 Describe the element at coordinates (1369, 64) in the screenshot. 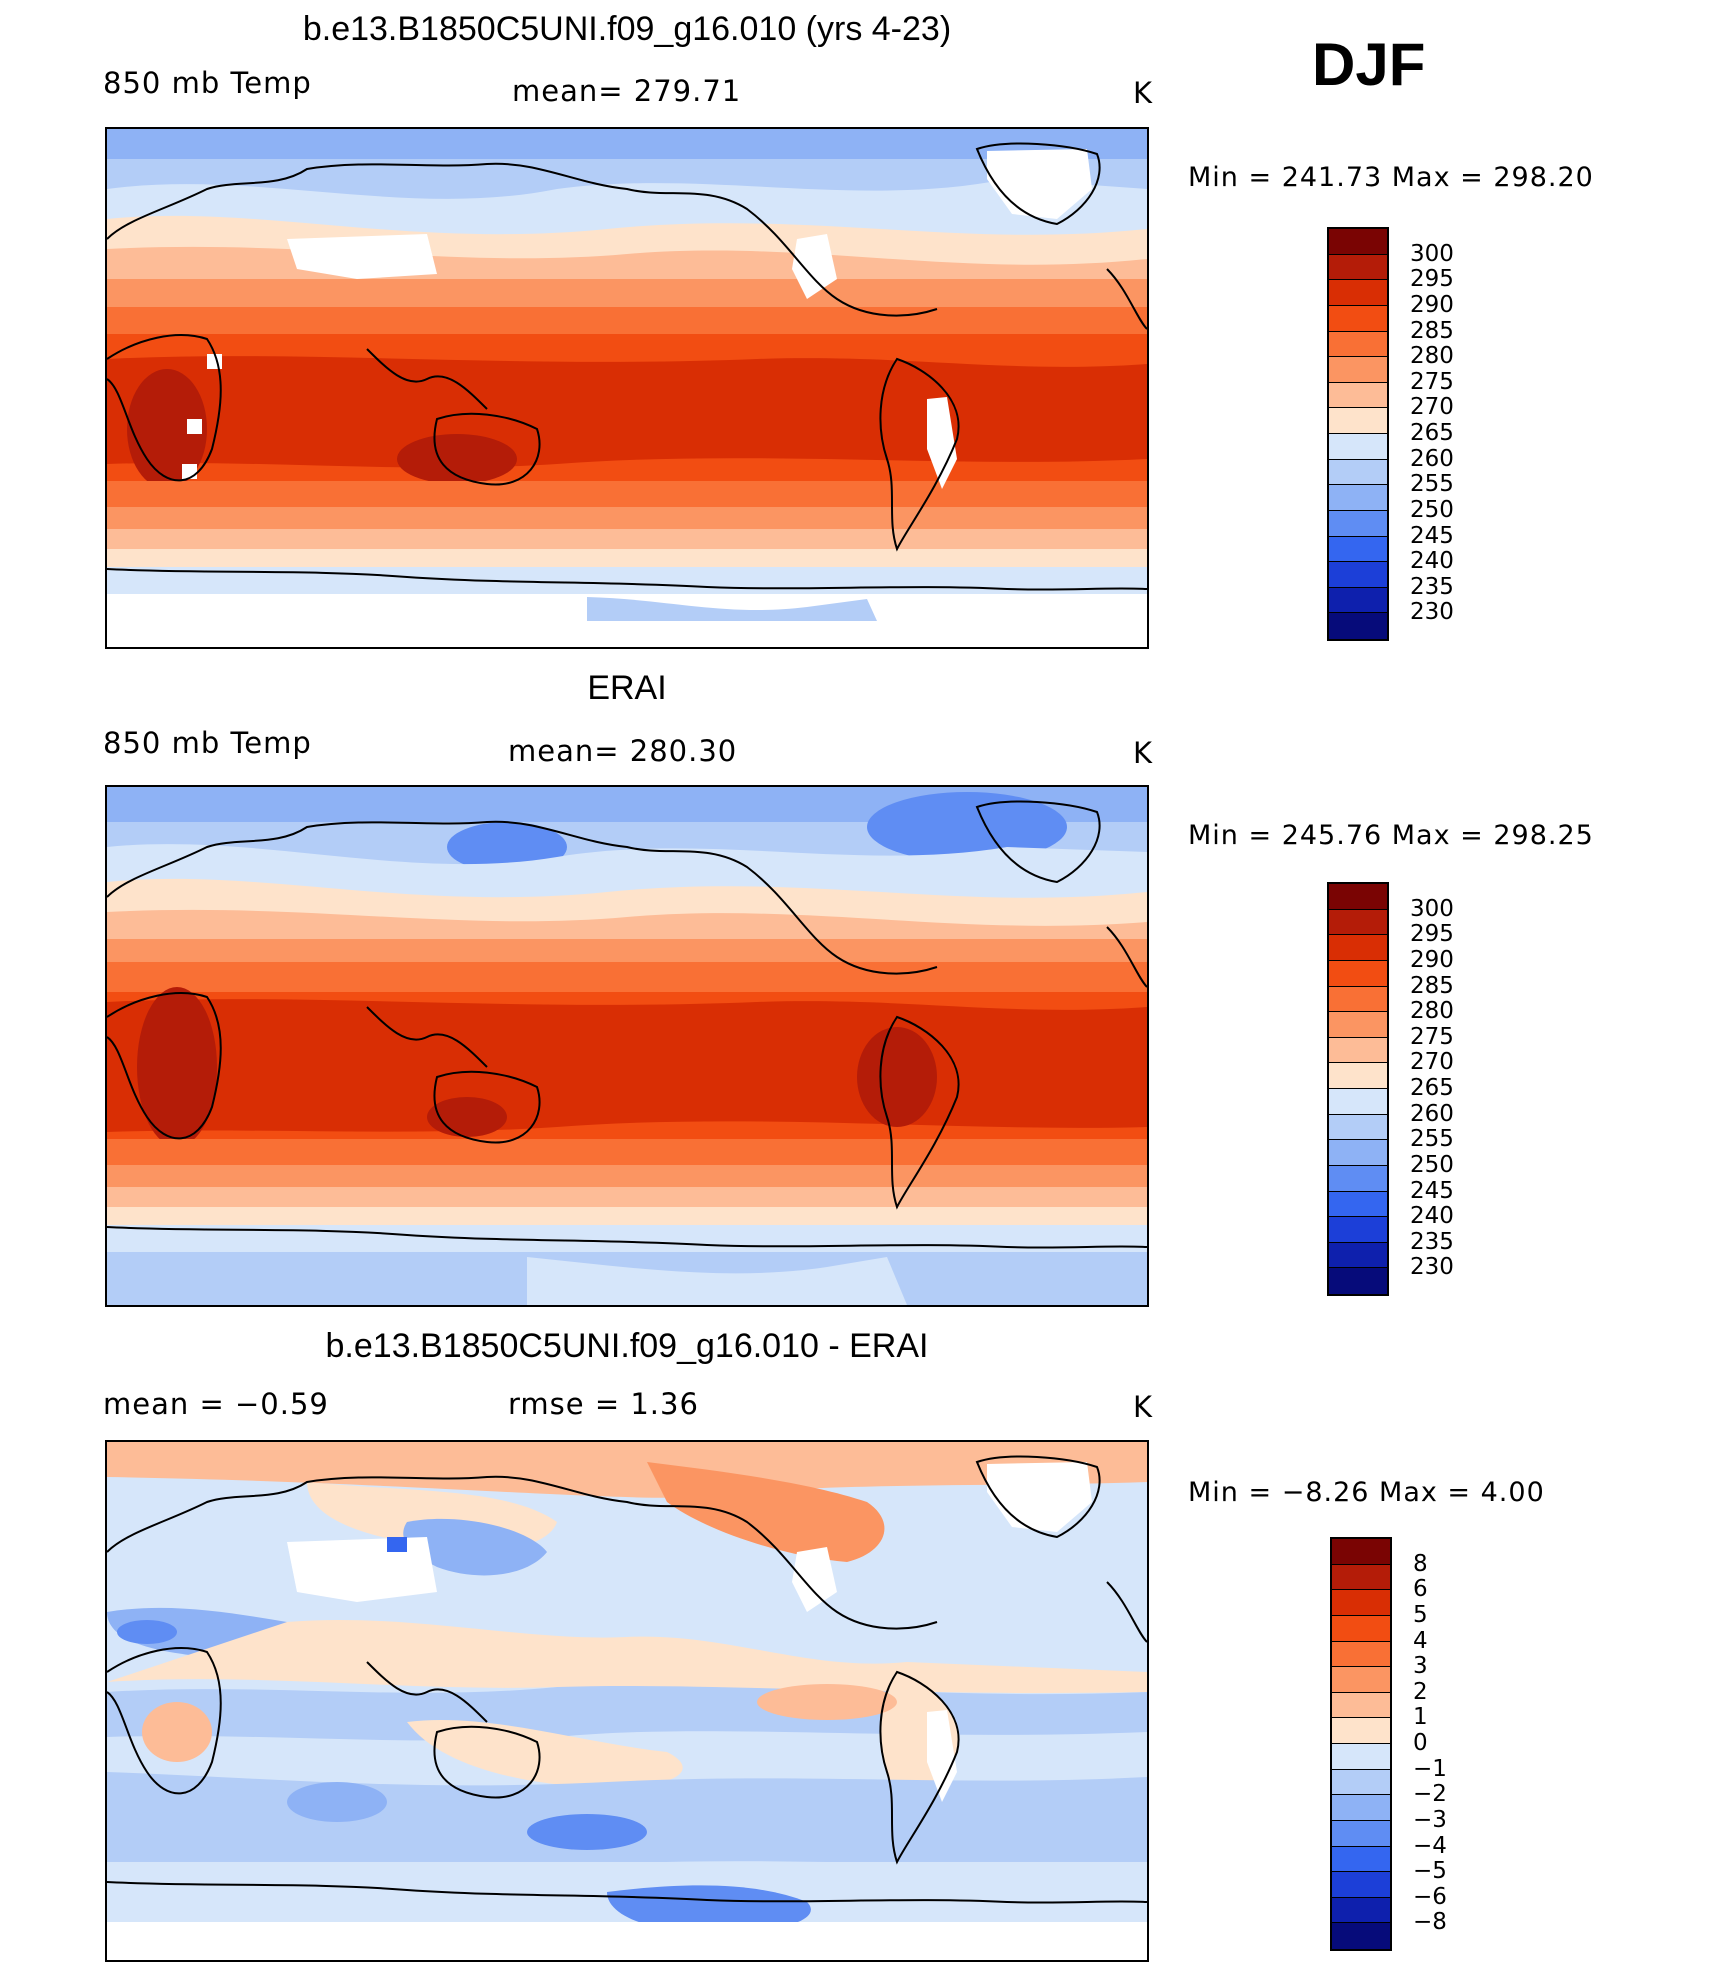

I see `season-label: DJF` at that location.